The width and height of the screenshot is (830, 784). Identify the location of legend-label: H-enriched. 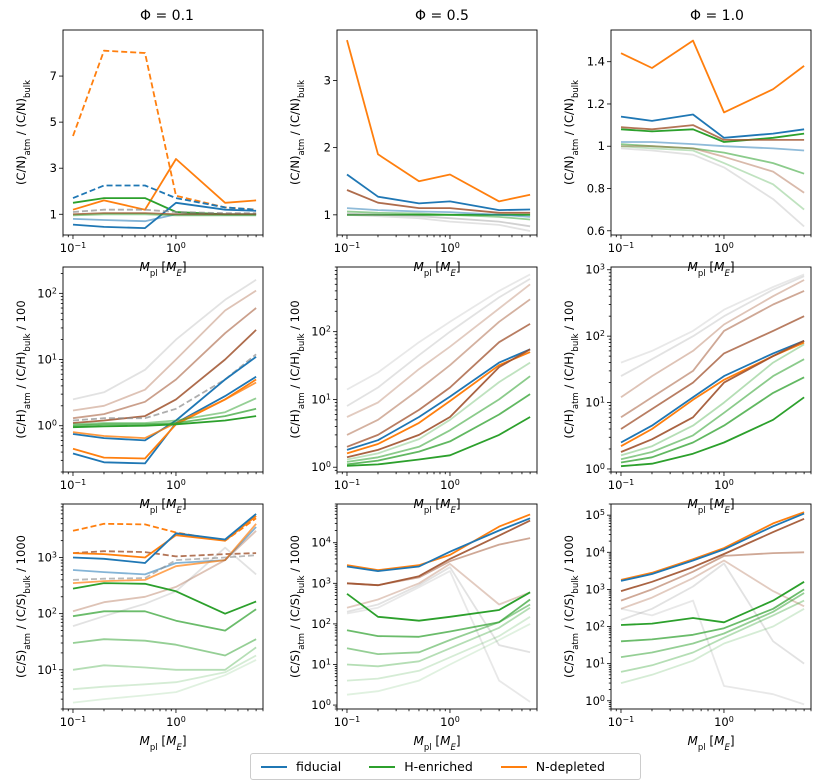
(438, 766).